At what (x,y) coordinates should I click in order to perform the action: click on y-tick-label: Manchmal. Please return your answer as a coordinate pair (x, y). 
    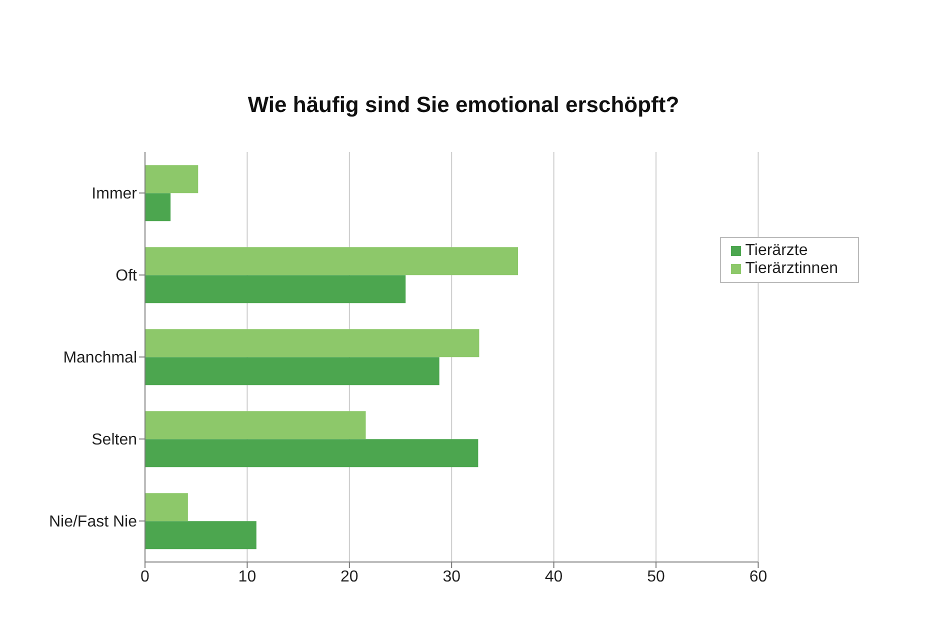
    Looking at the image, I should click on (100, 358).